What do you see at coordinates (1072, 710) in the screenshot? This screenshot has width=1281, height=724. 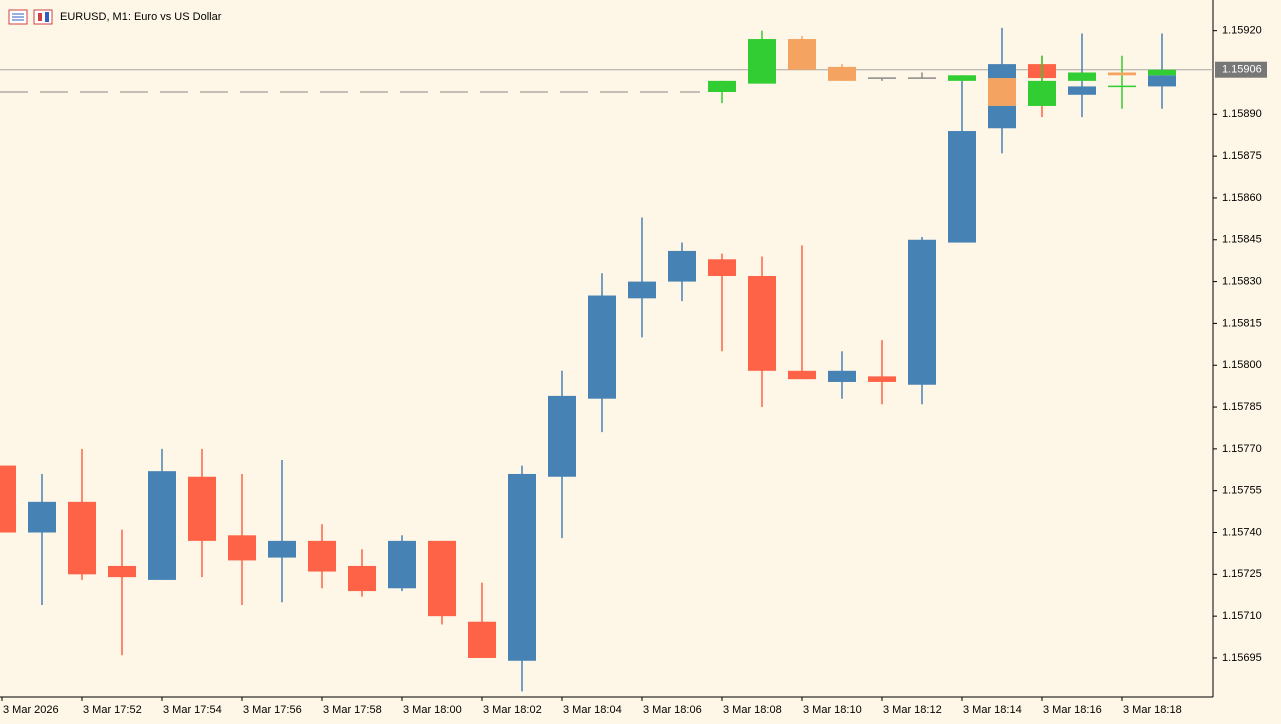 I see `x-tick-label: 3 Mar 18:16` at bounding box center [1072, 710].